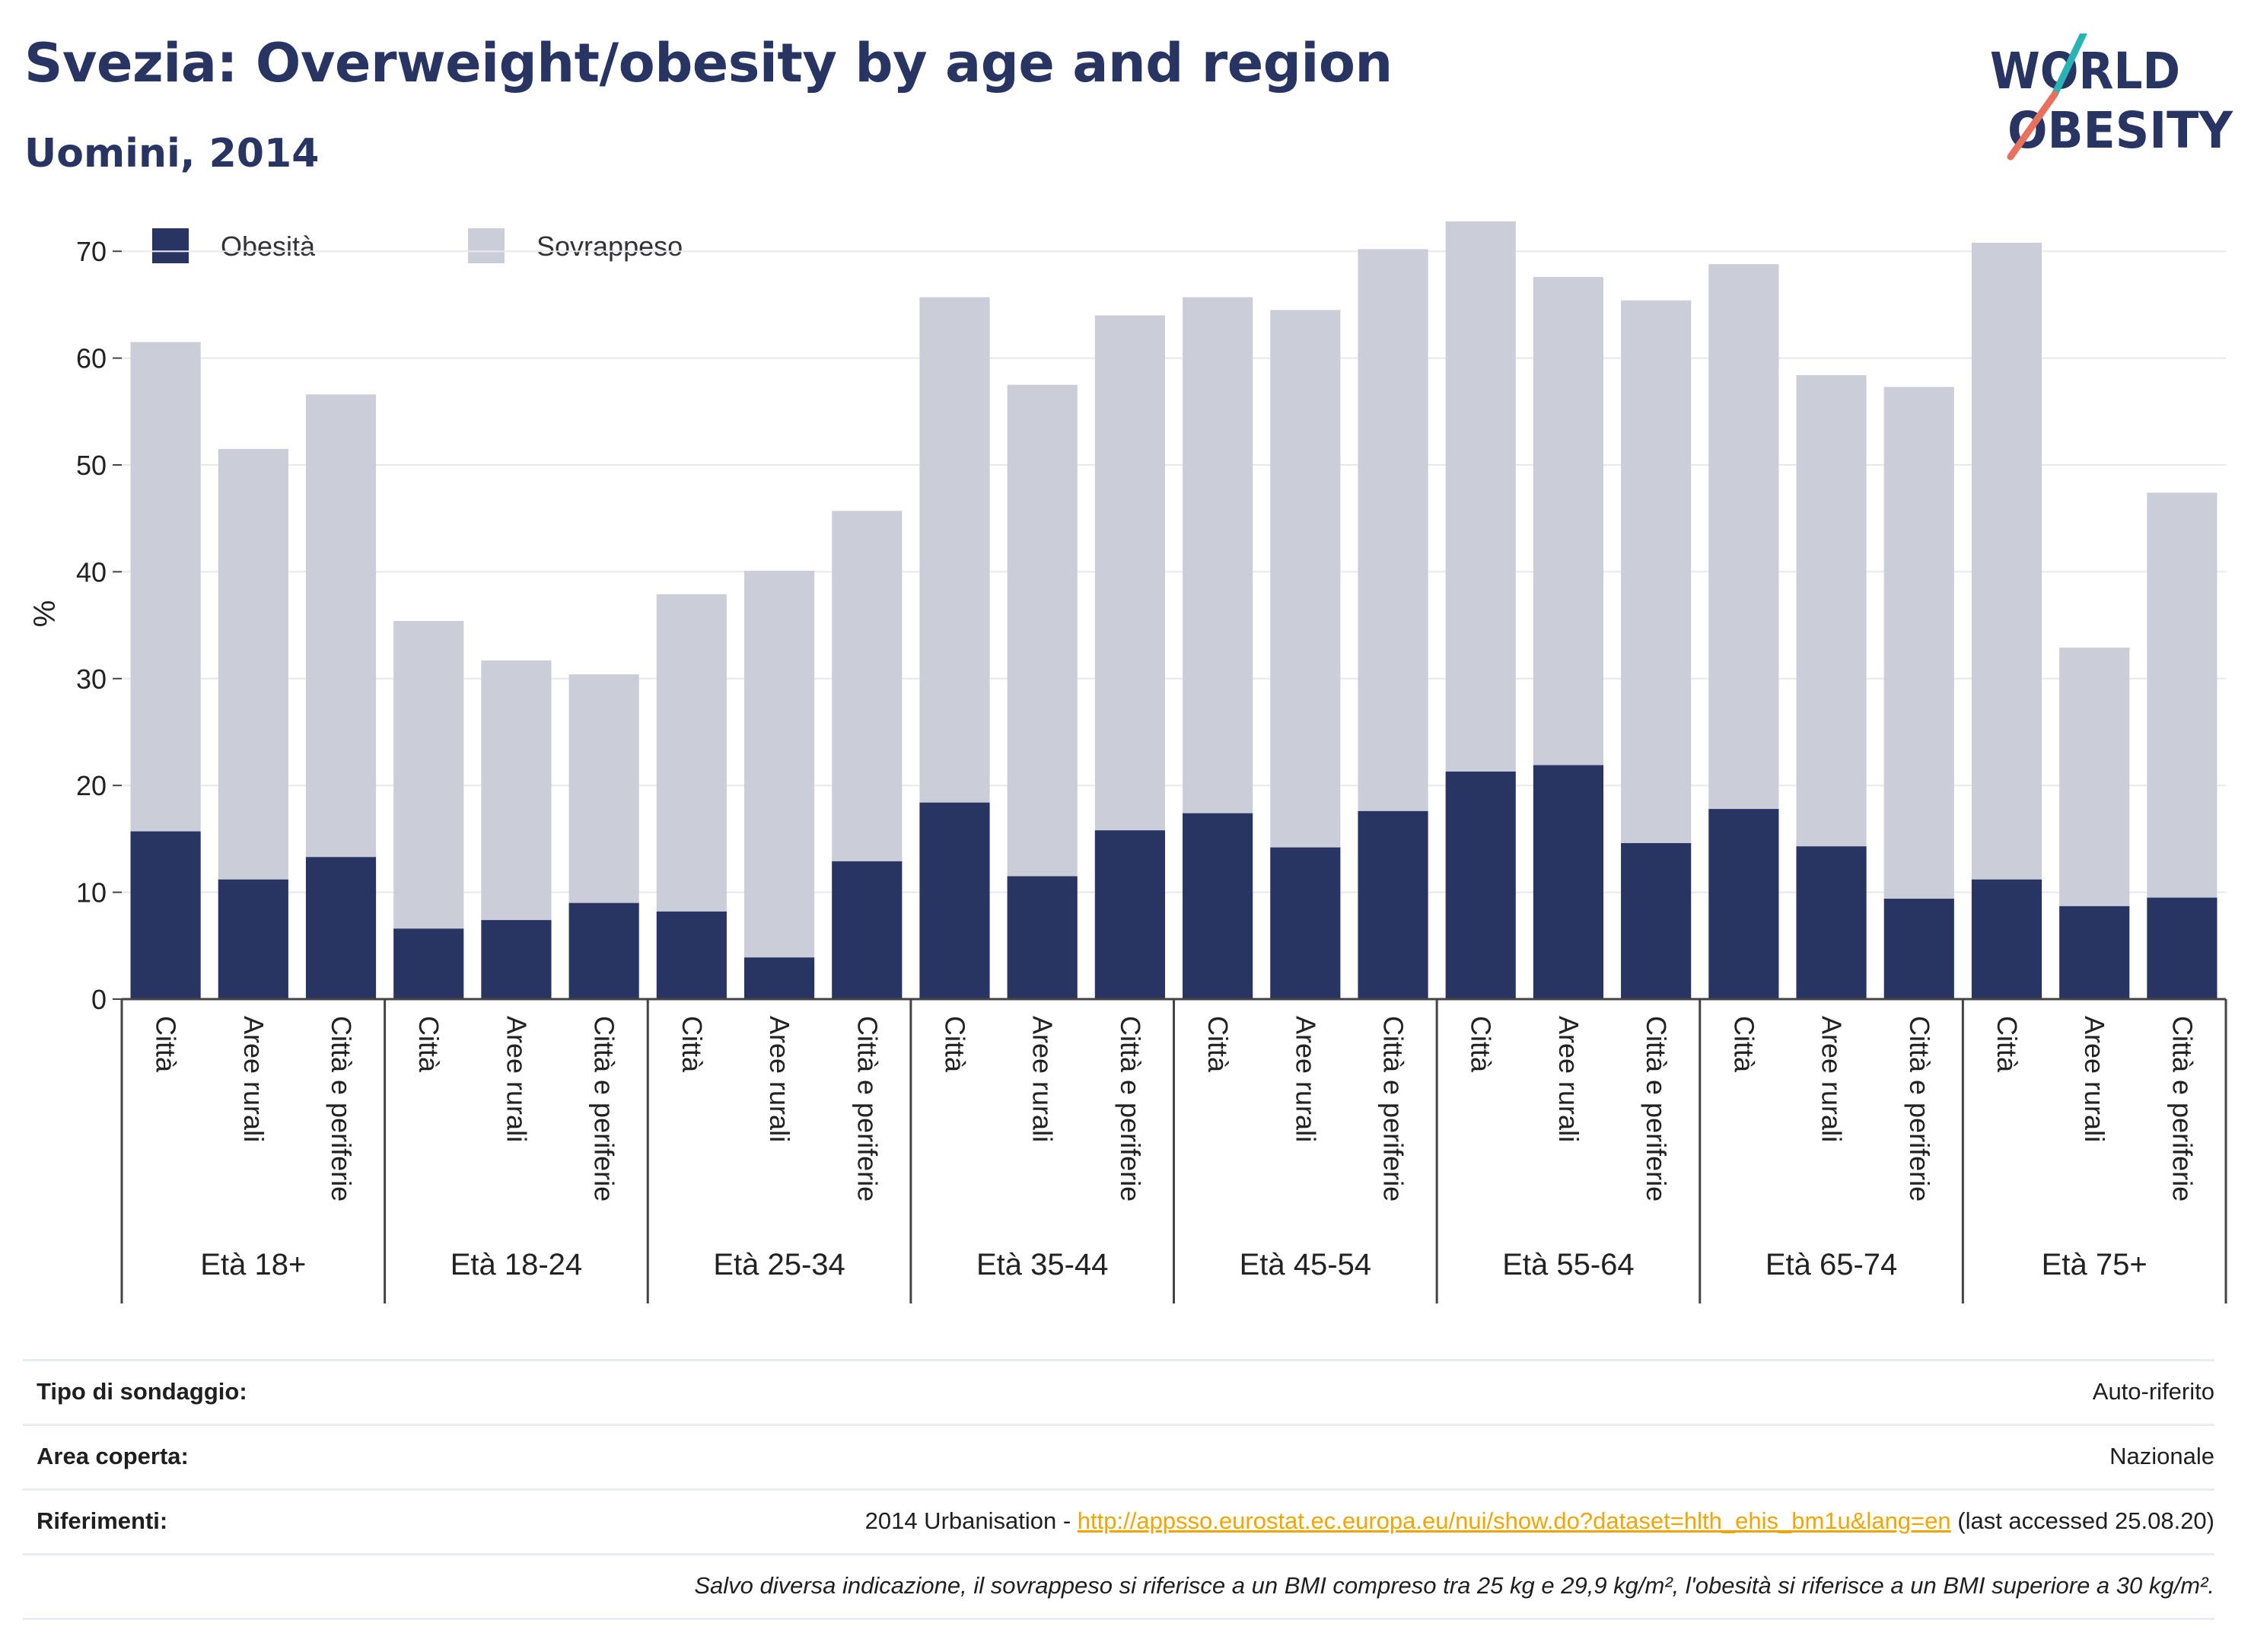 The image size is (2251, 1652). What do you see at coordinates (516, 1264) in the screenshot?
I see `group-label: Età 18-24` at bounding box center [516, 1264].